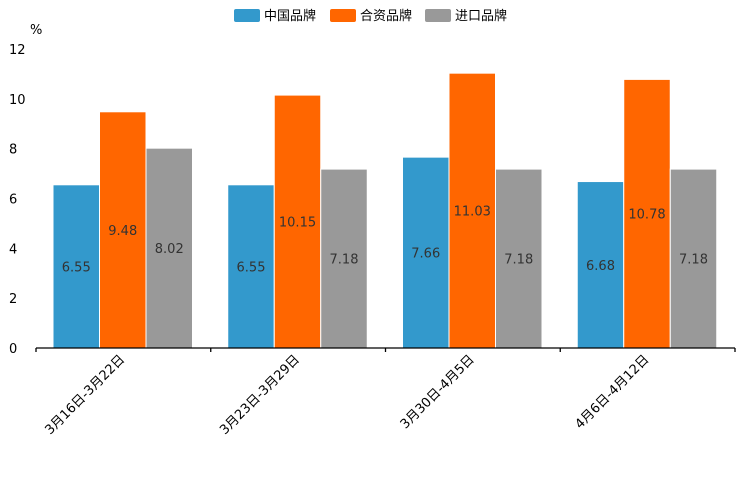 This screenshot has width=744, height=496. What do you see at coordinates (646, 215) in the screenshot?
I see `data-label-2-4: 10.78` at bounding box center [646, 215].